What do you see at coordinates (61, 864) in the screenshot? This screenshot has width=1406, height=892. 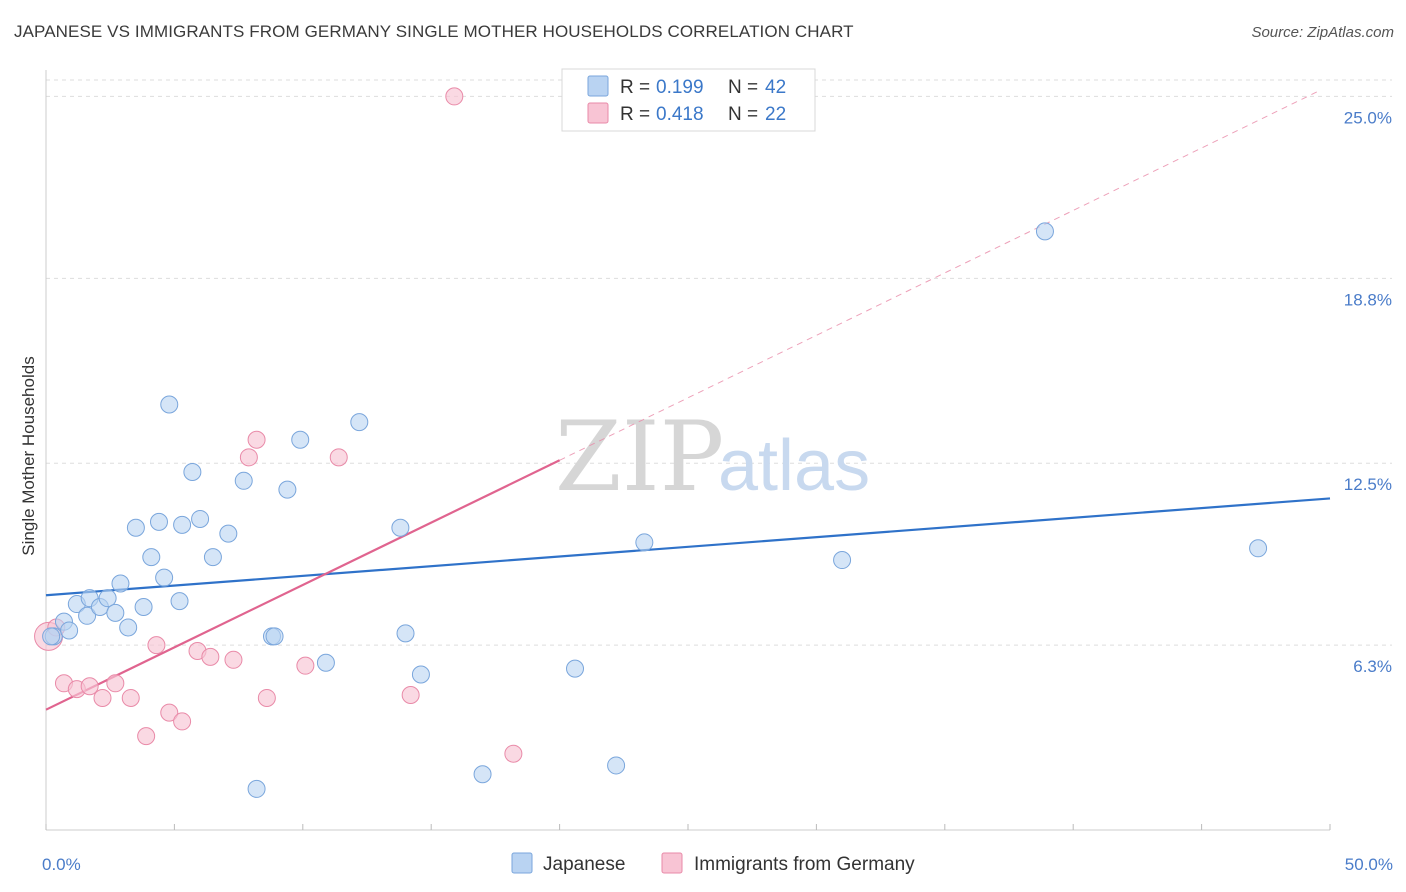 I see `x-tick-label: 0.0%` at bounding box center [61, 864].